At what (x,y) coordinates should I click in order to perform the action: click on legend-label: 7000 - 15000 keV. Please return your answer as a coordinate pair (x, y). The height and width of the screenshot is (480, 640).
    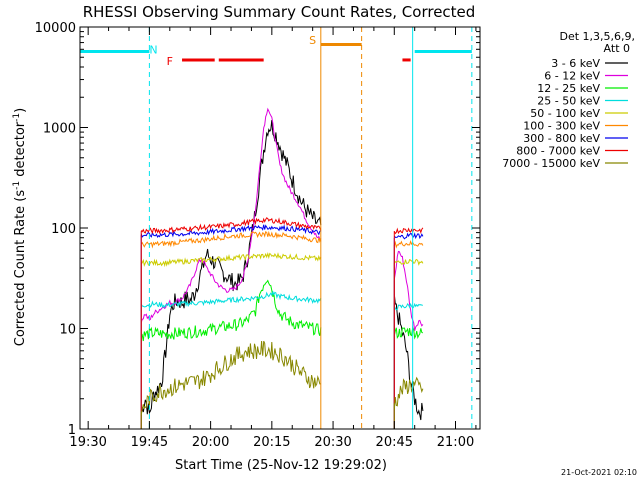
    Looking at the image, I should click on (551, 163).